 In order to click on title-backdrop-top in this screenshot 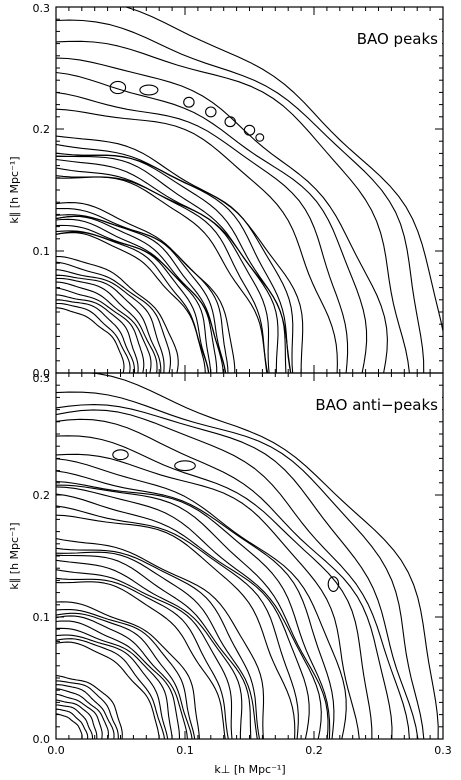, I will do `click(380, 38)`.